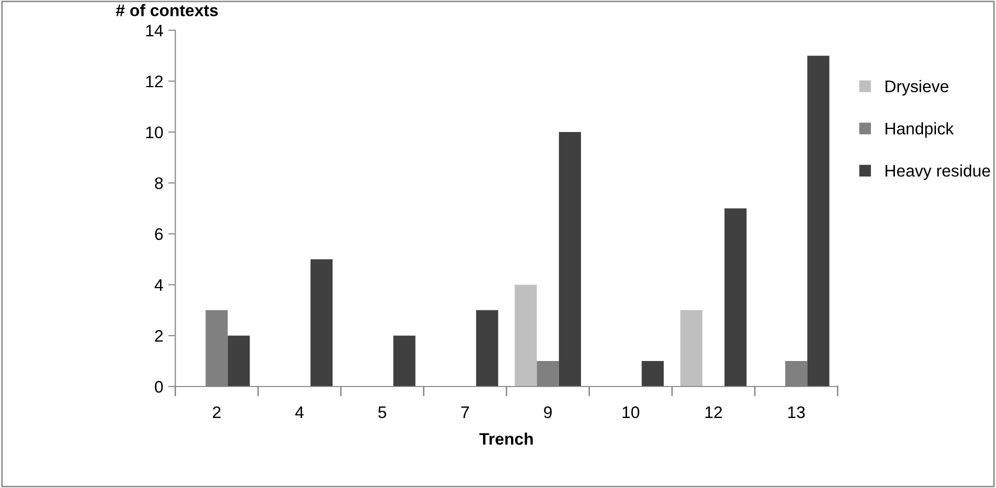  What do you see at coordinates (158, 386) in the screenshot?
I see `y-tick-label: 0` at bounding box center [158, 386].